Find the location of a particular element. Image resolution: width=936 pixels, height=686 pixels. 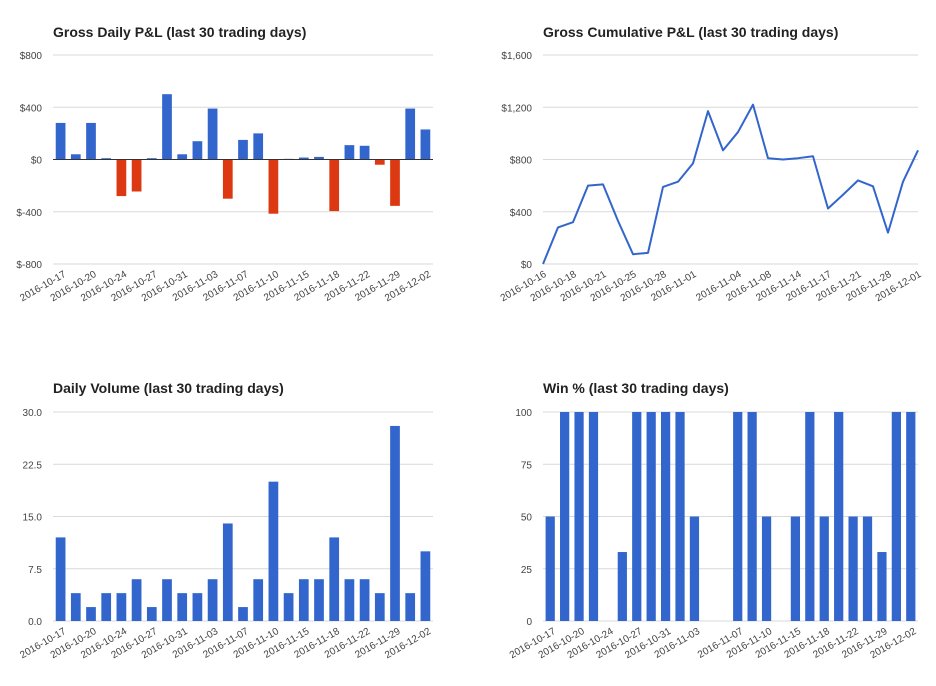

y-tick-label: 15.0 is located at coordinates (33, 518).